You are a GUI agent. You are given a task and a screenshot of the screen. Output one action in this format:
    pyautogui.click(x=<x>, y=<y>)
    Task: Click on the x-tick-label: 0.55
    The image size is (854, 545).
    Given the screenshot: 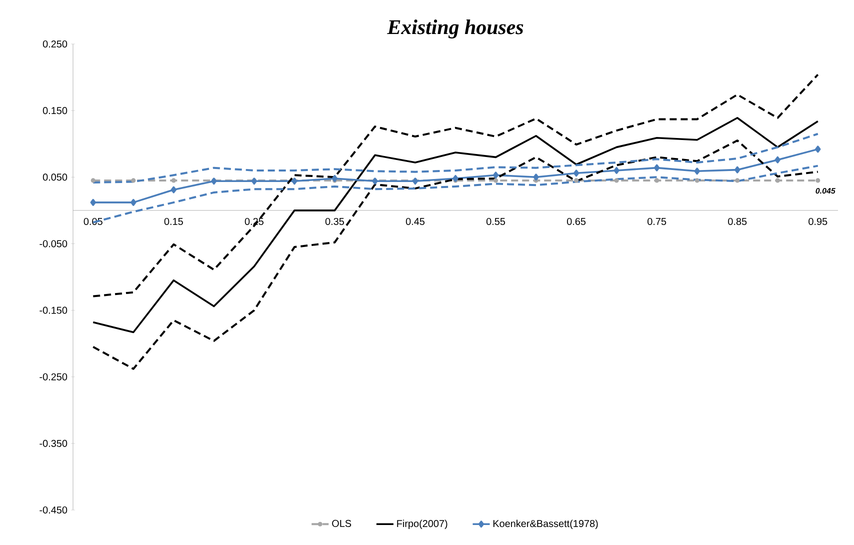 What is the action you would take?
    pyautogui.click(x=496, y=221)
    